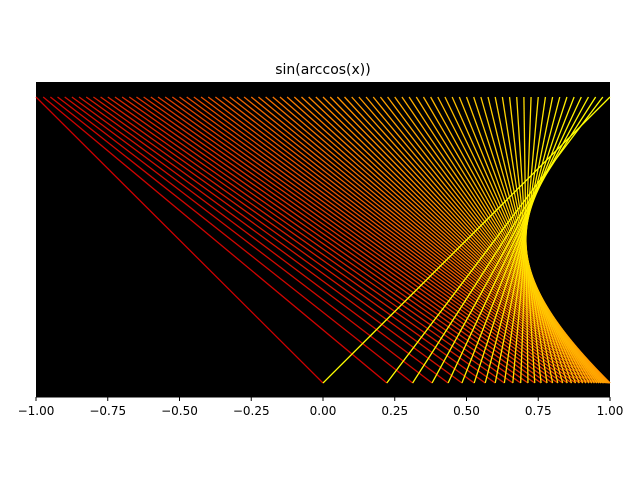 The height and width of the screenshot is (480, 640). I want to click on x-axis: −1.00 −0.75 −0.50 −0.25 0.00 0.25 0.50 0.75 1.00, so click(321, 407).